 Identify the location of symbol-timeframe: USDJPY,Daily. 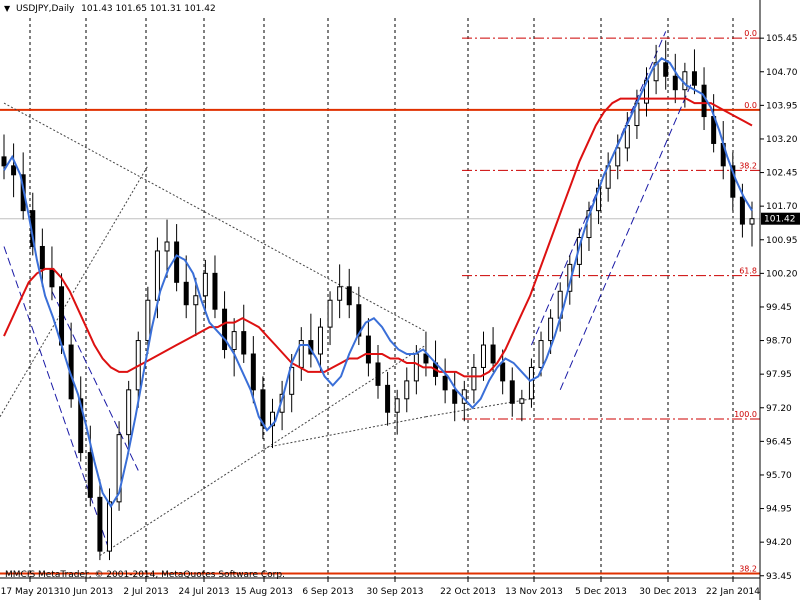
(45, 9).